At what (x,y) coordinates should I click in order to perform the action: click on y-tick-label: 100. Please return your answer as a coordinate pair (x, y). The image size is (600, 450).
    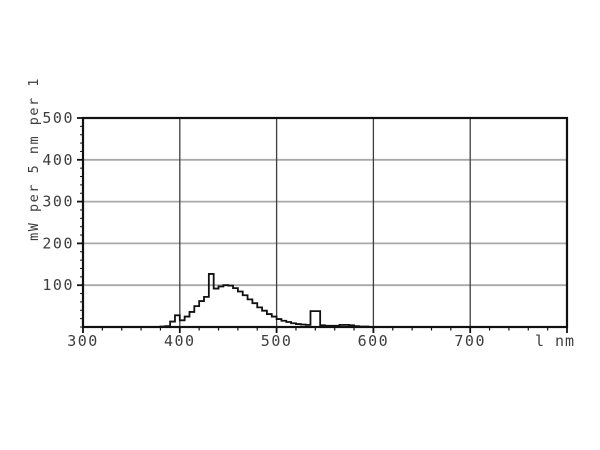
    Looking at the image, I should click on (58, 285).